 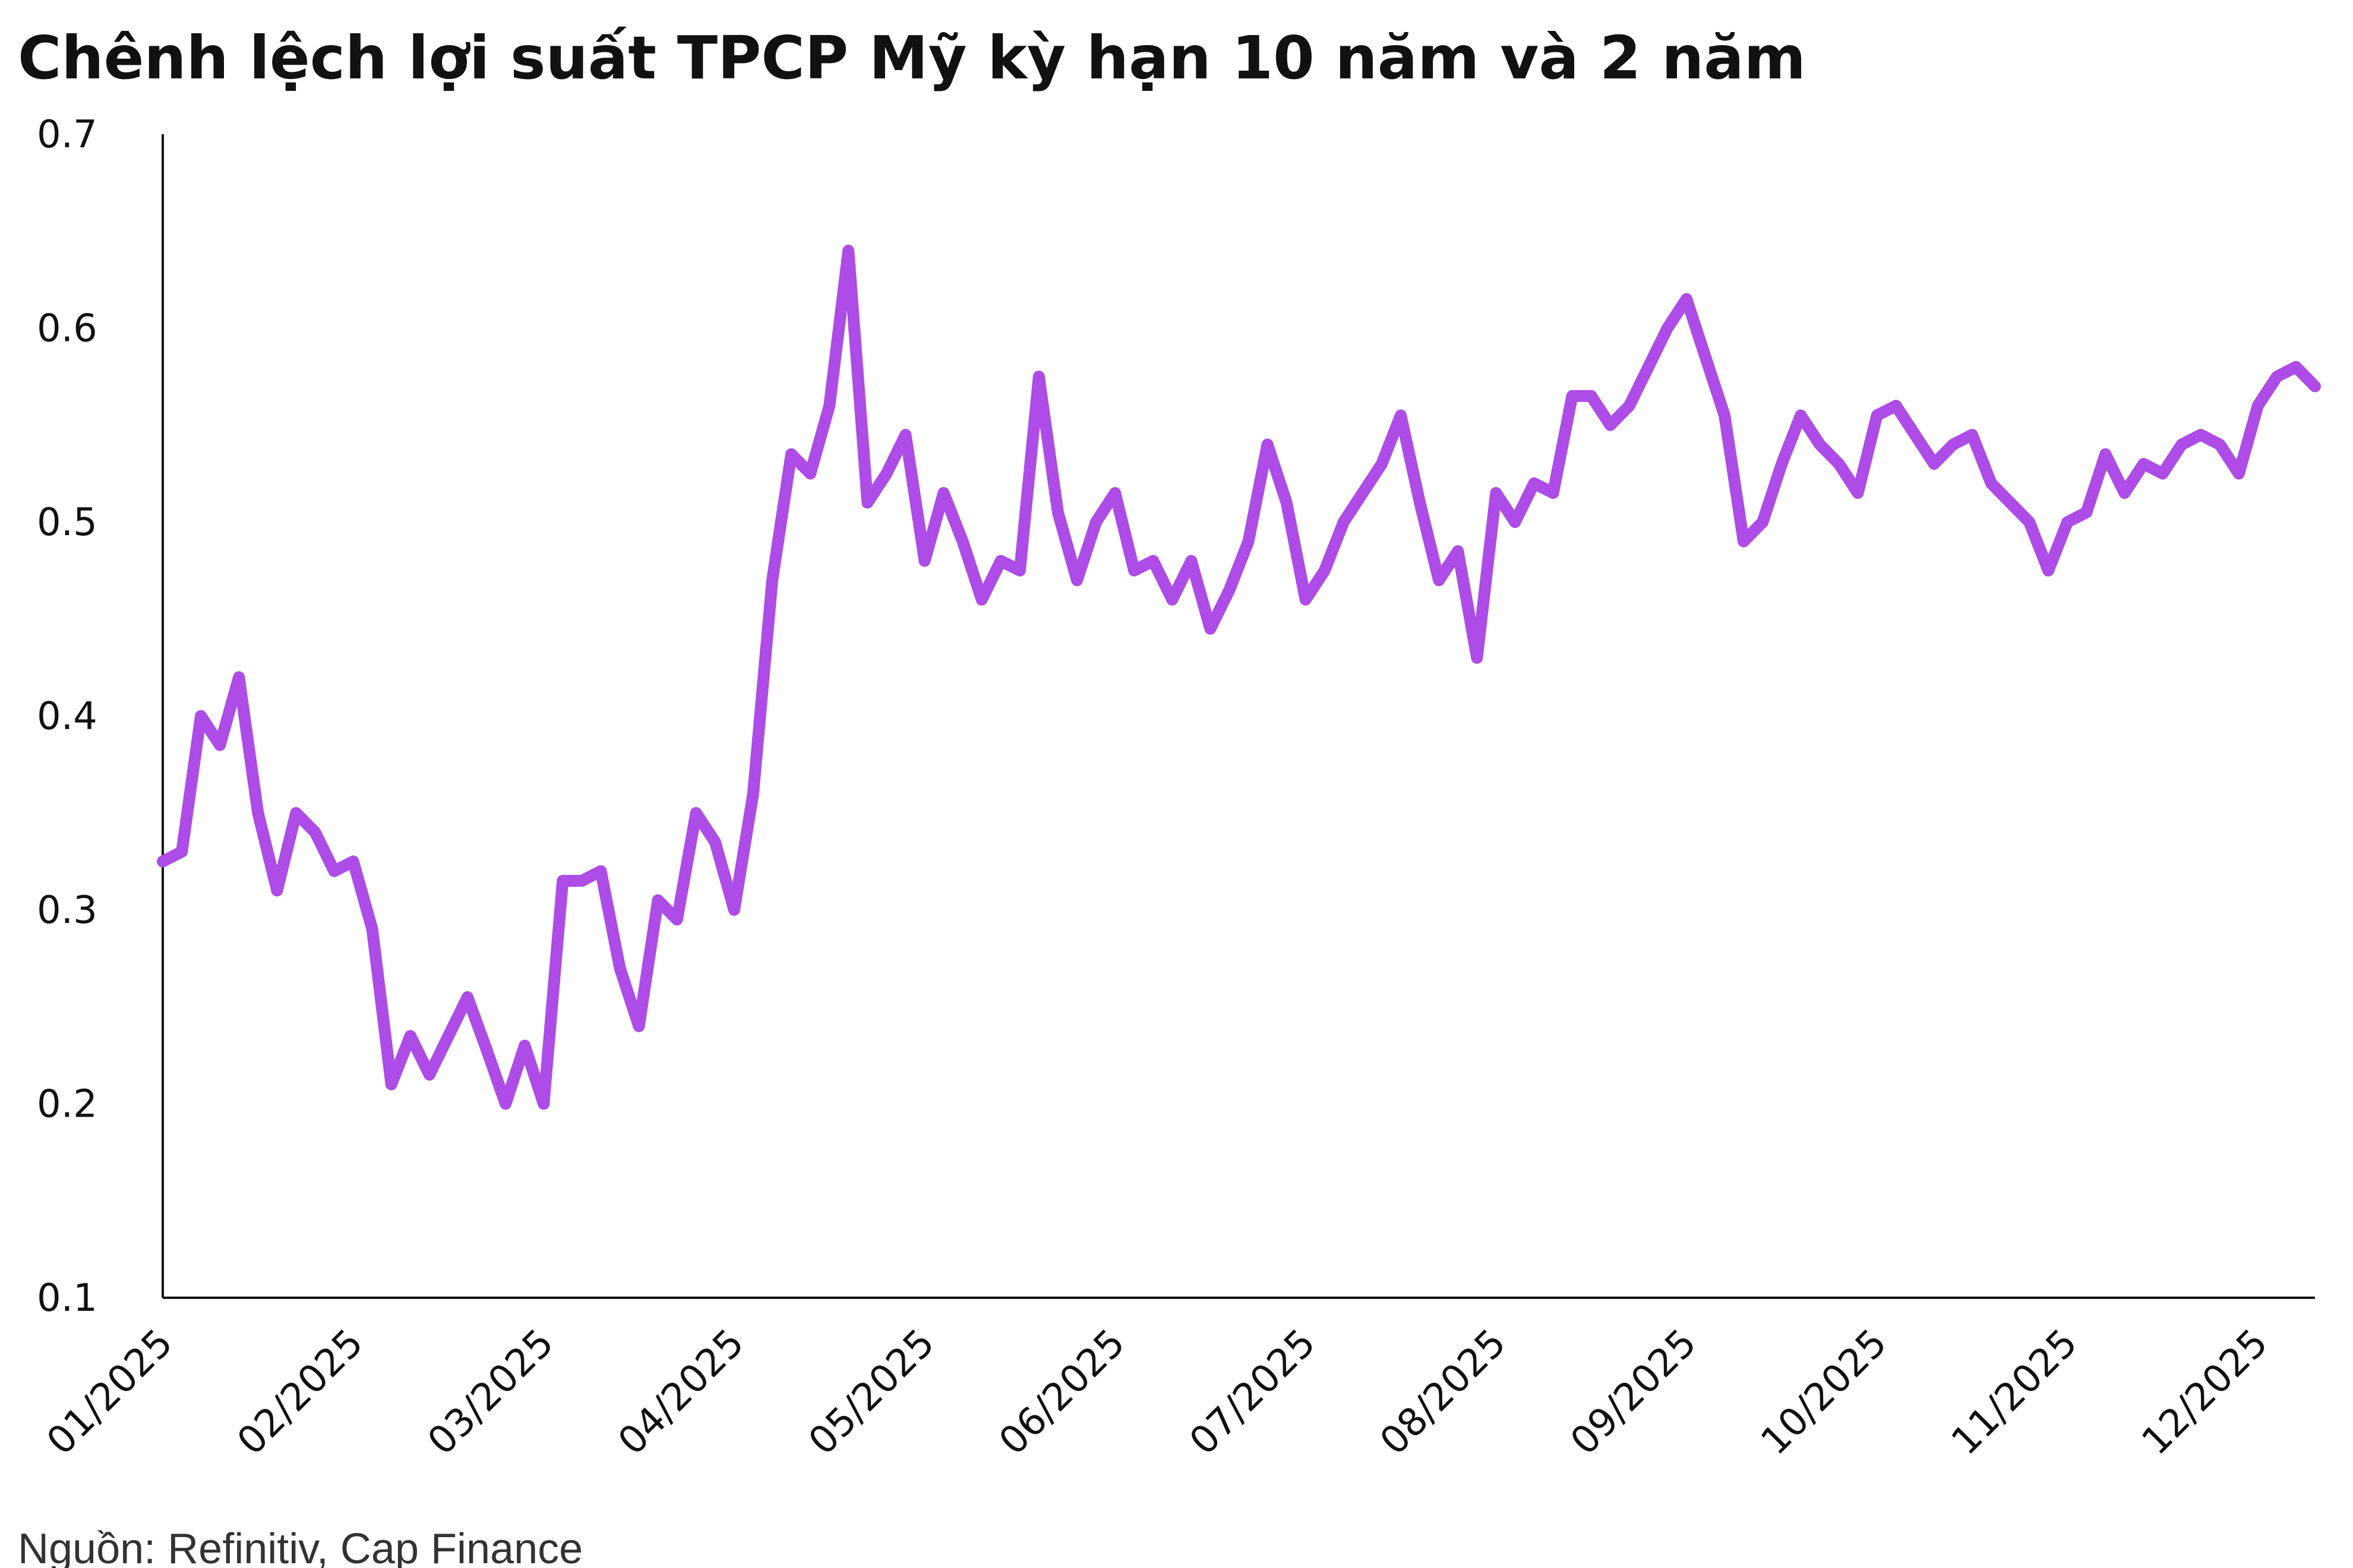 What do you see at coordinates (67, 523) in the screenshot?
I see `y-tick-label: 0.5` at bounding box center [67, 523].